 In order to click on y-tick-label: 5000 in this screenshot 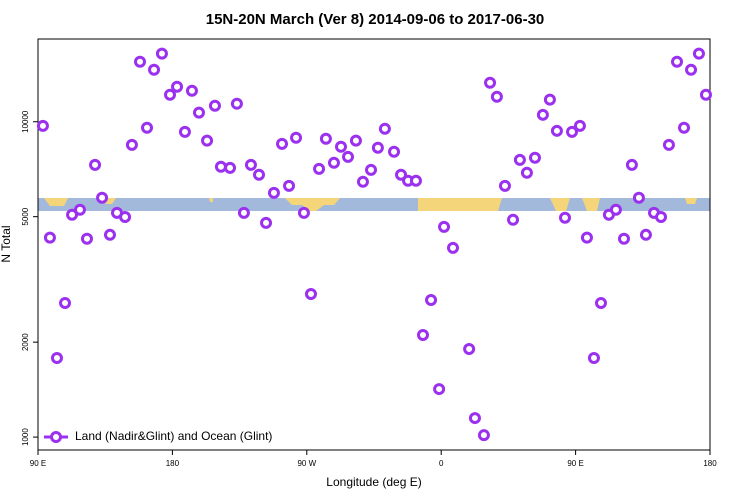, I will do `click(25, 216)`.